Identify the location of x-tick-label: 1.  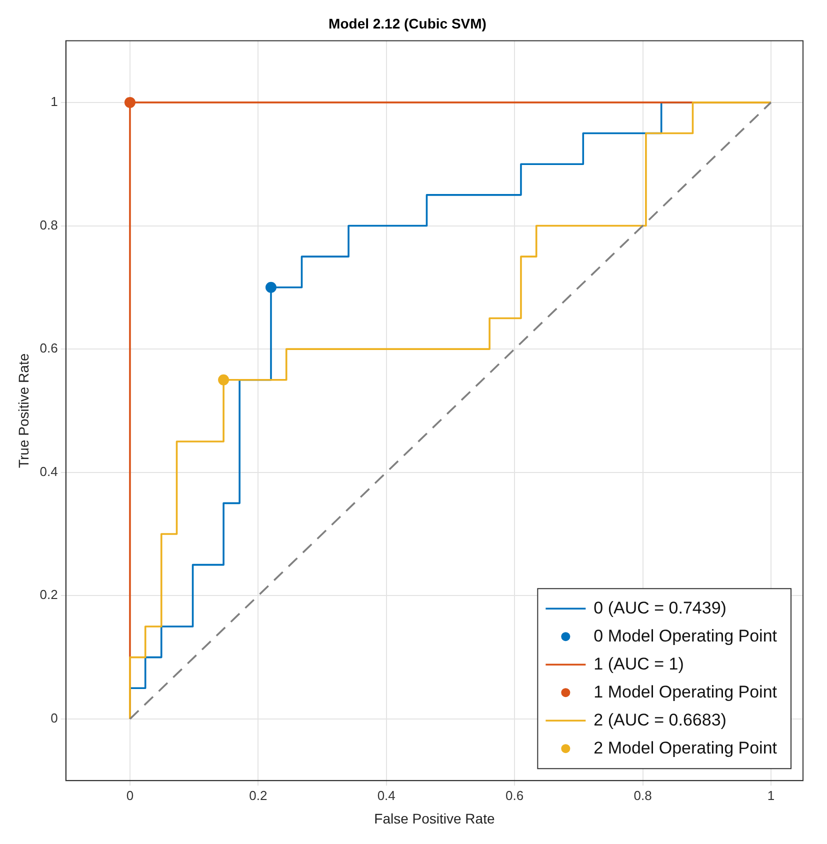
(771, 795).